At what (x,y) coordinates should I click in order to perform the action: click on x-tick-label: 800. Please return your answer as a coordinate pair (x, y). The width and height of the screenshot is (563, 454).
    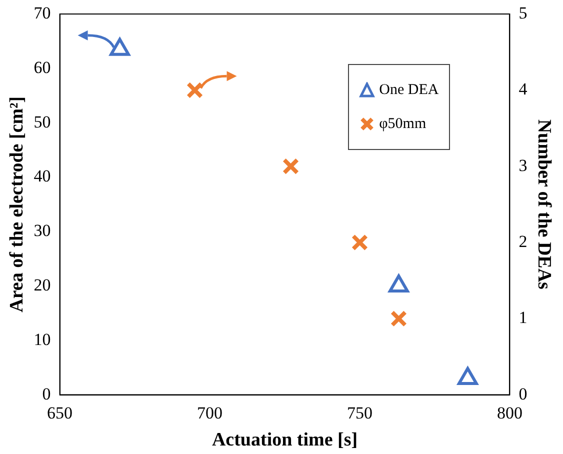
    Looking at the image, I should click on (509, 412).